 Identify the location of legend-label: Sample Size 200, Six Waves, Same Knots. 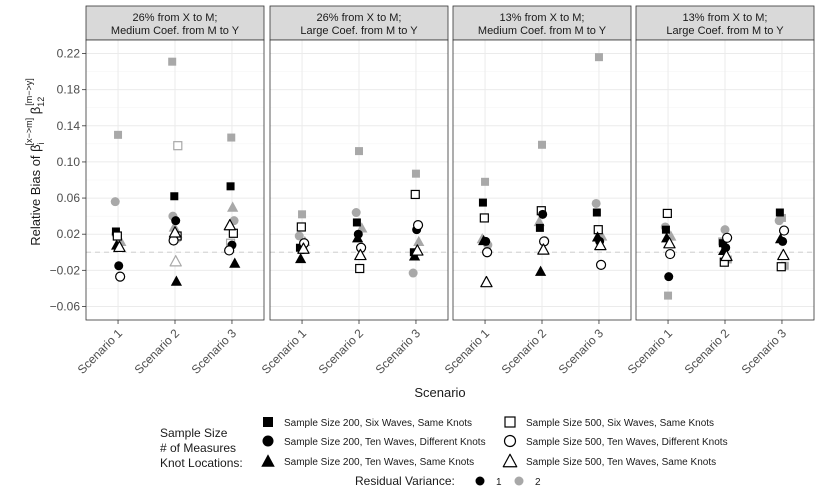
(378, 423).